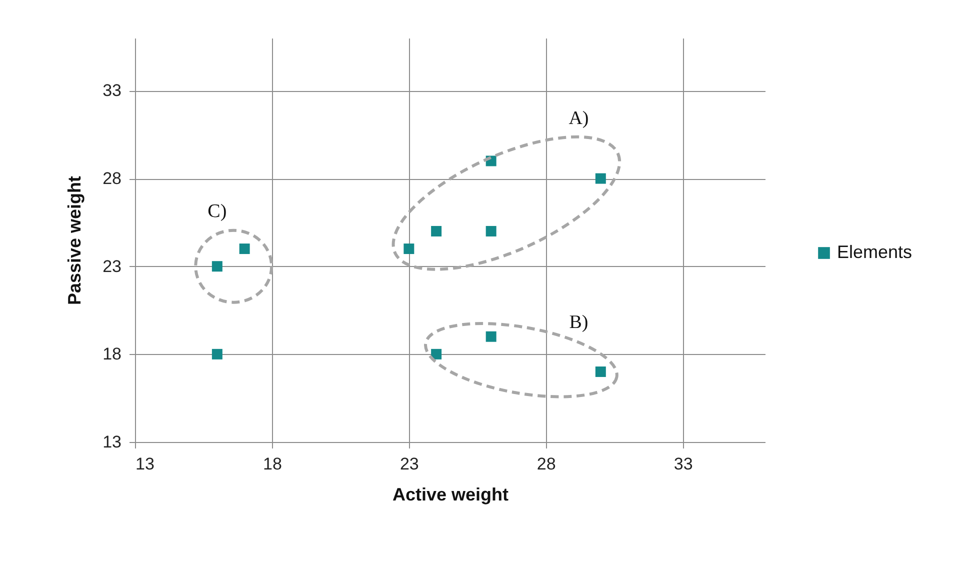 This screenshot has height=562, width=955. What do you see at coordinates (578, 119) in the screenshot?
I see `annotation: A)` at bounding box center [578, 119].